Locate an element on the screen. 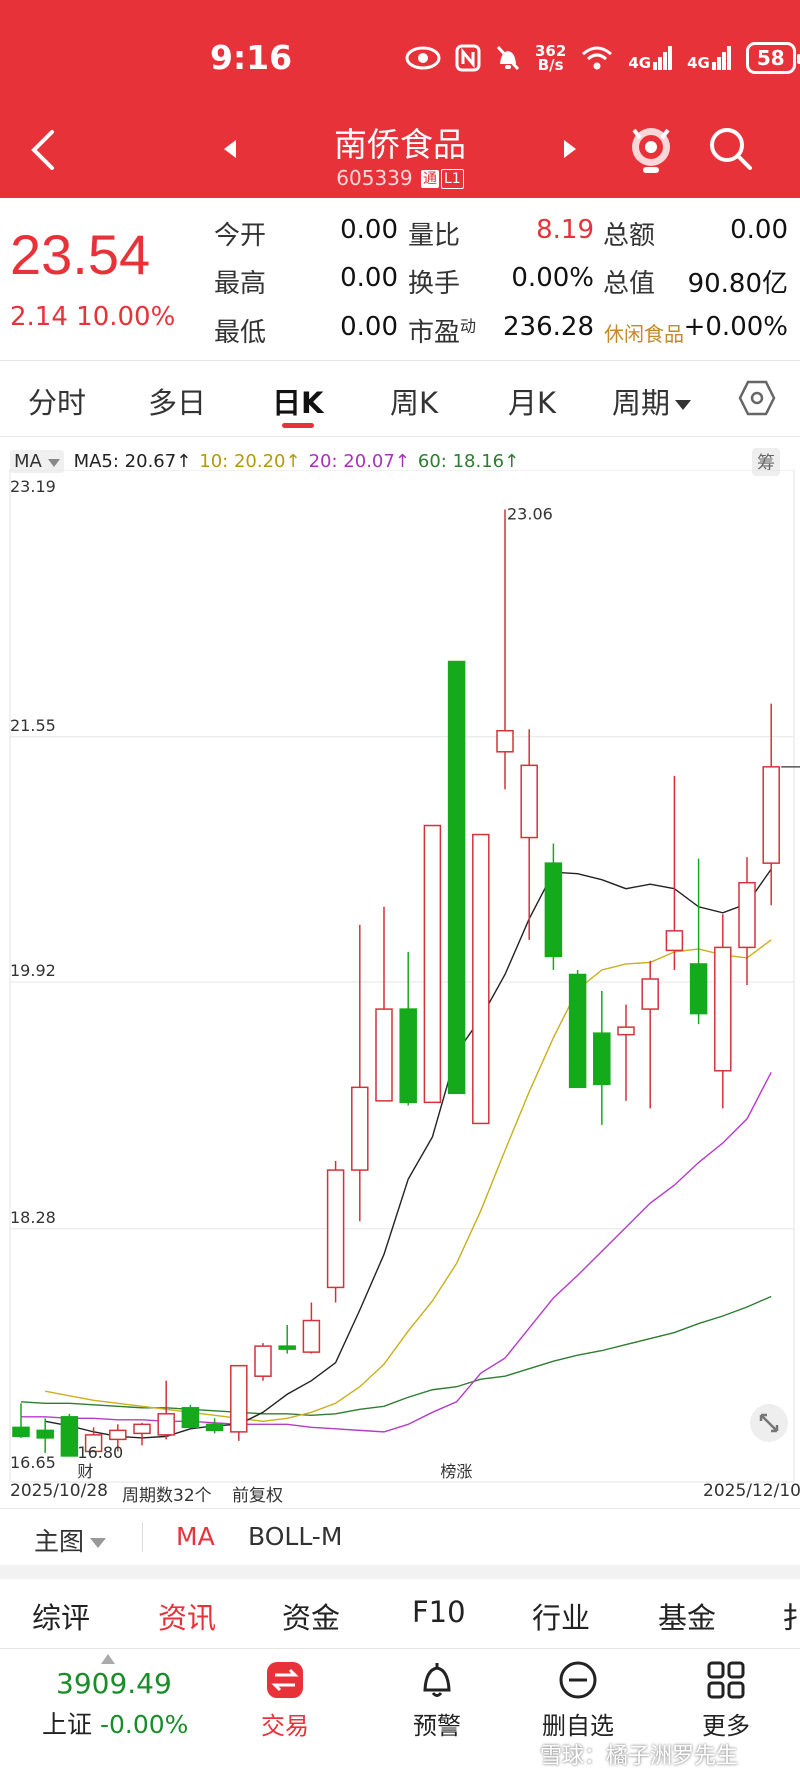 The width and height of the screenshot is (800, 1778). back-arrow-icon is located at coordinates (43, 150).